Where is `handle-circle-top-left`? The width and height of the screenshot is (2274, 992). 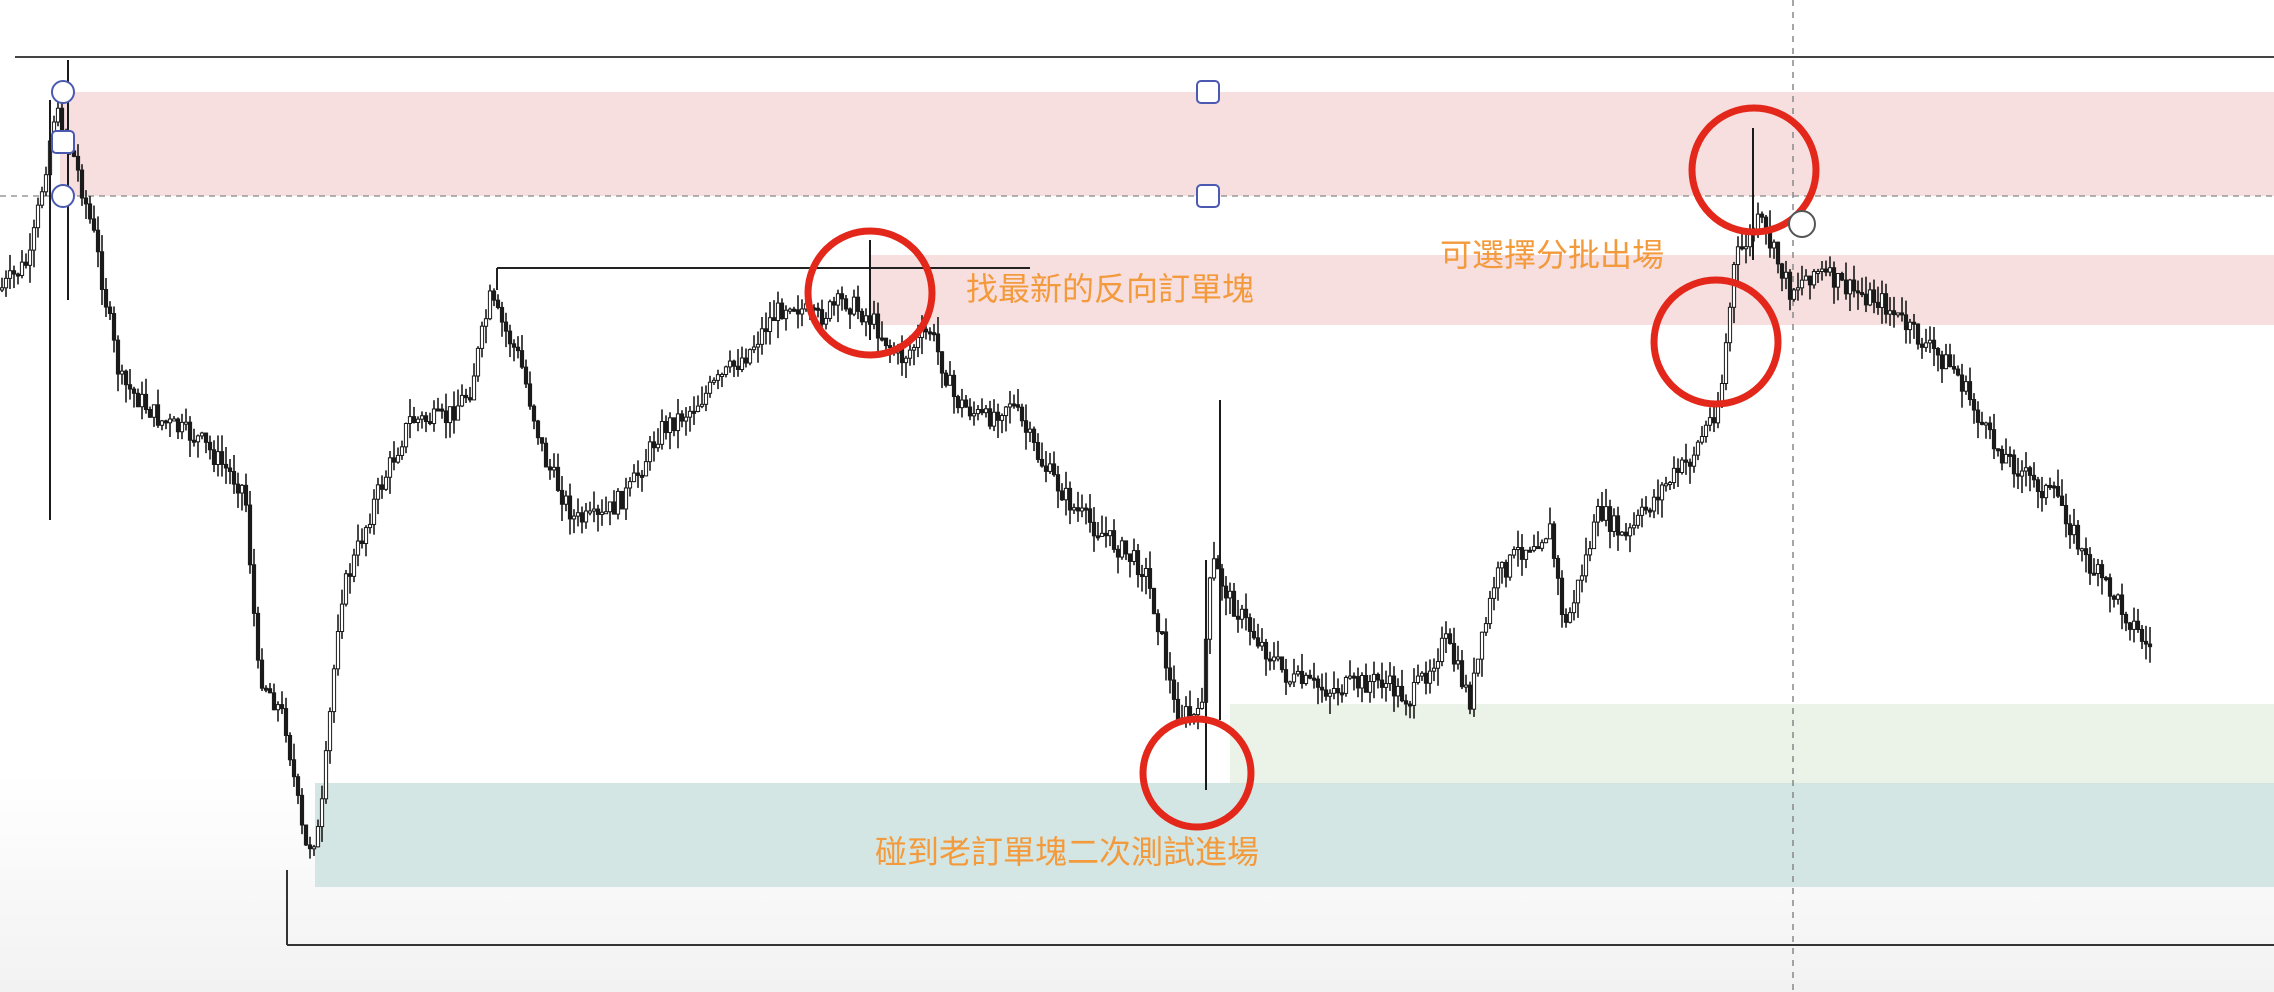
handle-circle-top-left is located at coordinates (63, 92).